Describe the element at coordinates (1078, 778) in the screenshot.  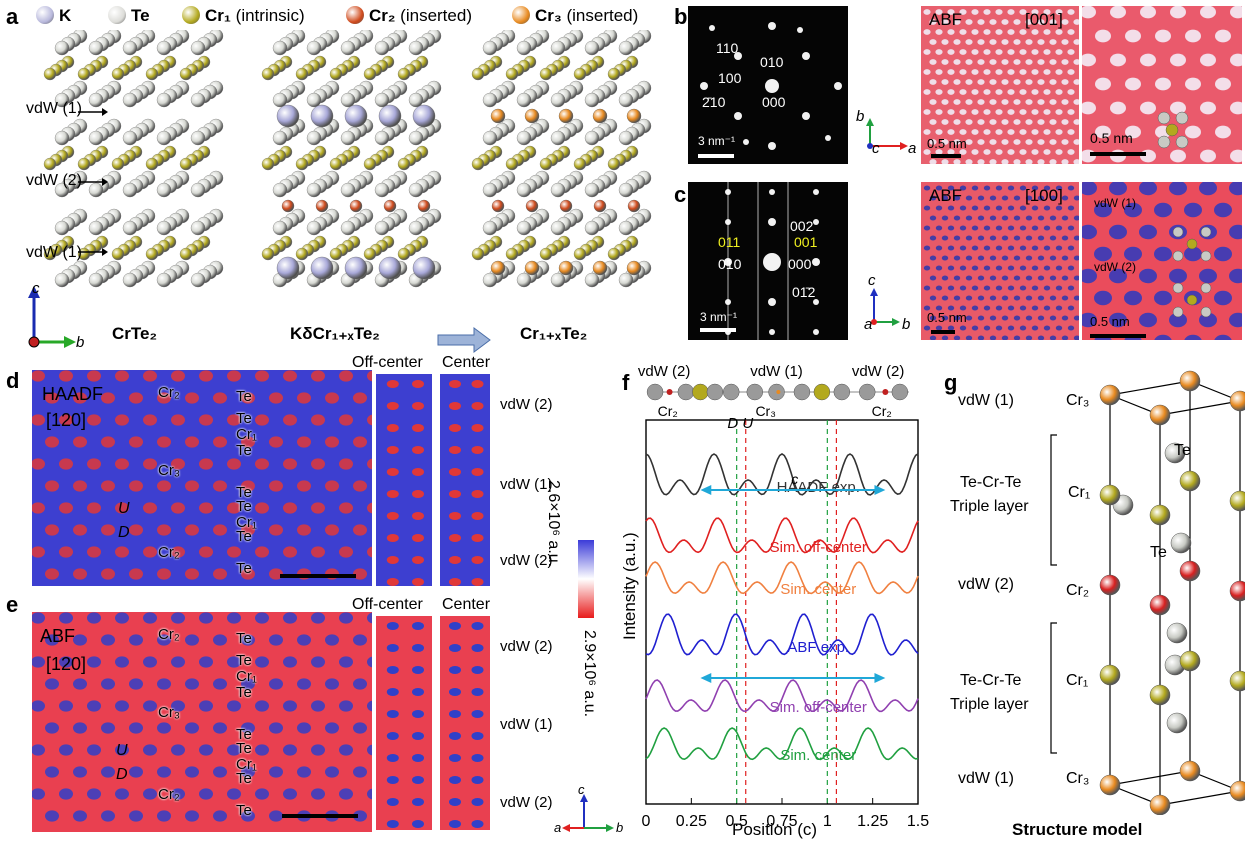
I see `g-cr3-bottom: Cr₃` at that location.